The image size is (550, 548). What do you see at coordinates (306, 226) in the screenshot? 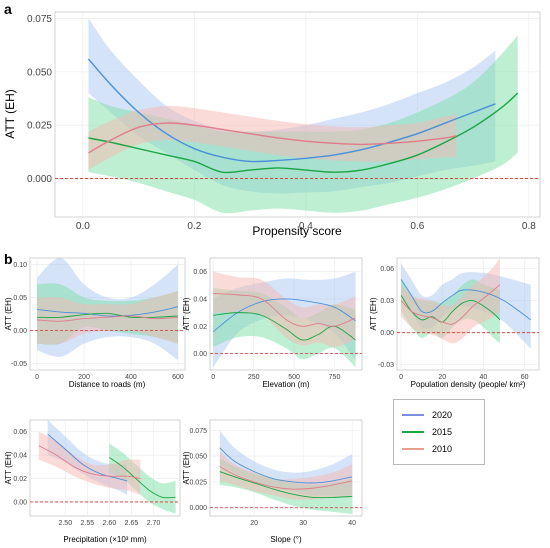
I see `x-tick-label: 0.4` at bounding box center [306, 226].